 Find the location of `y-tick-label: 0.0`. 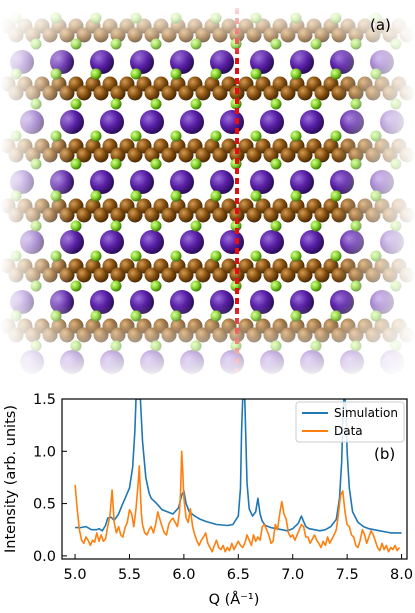

y-tick-label: 0.0 is located at coordinates (44, 557).